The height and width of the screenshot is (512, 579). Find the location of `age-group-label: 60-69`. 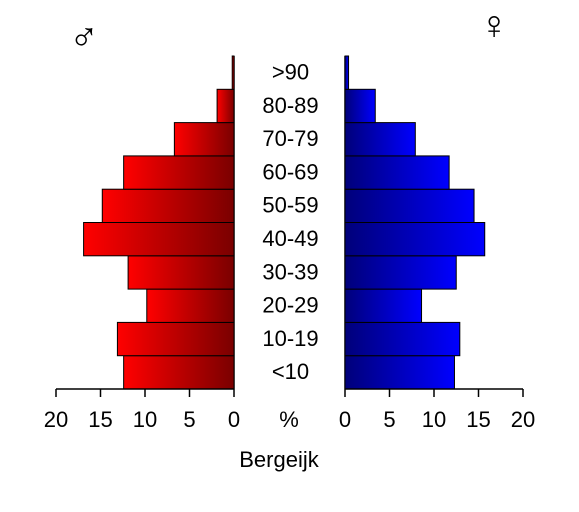

age-group-label: 60-69 is located at coordinates (290, 171).